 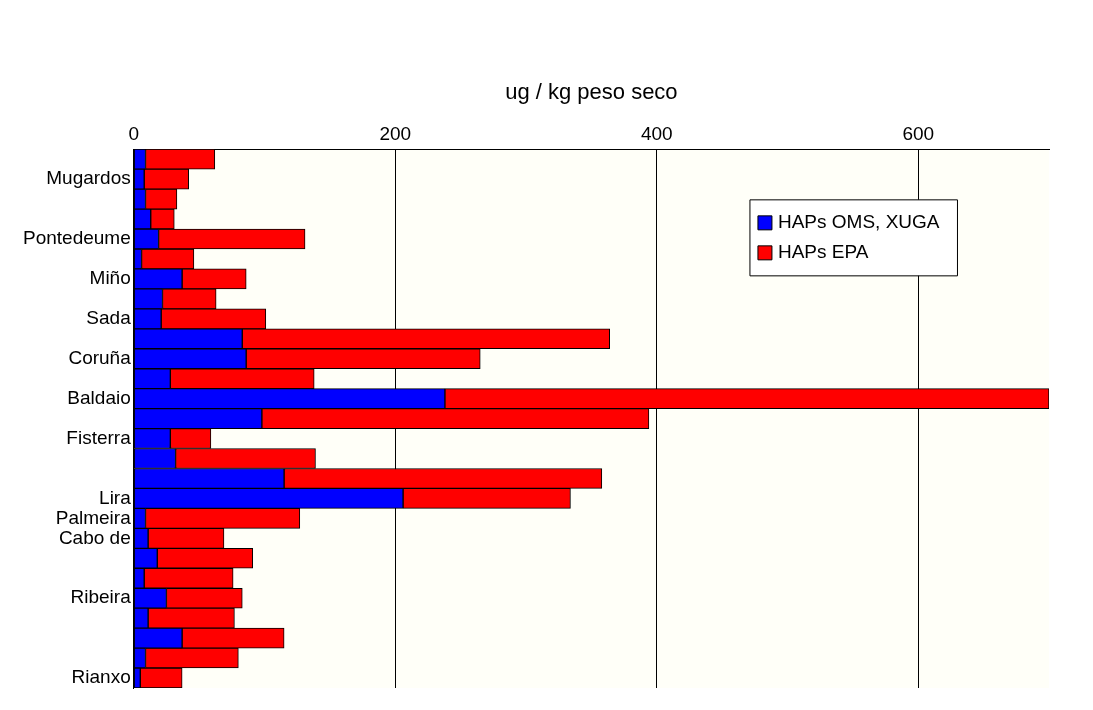 I want to click on y-tick-label: Palmeira, so click(x=93, y=517).